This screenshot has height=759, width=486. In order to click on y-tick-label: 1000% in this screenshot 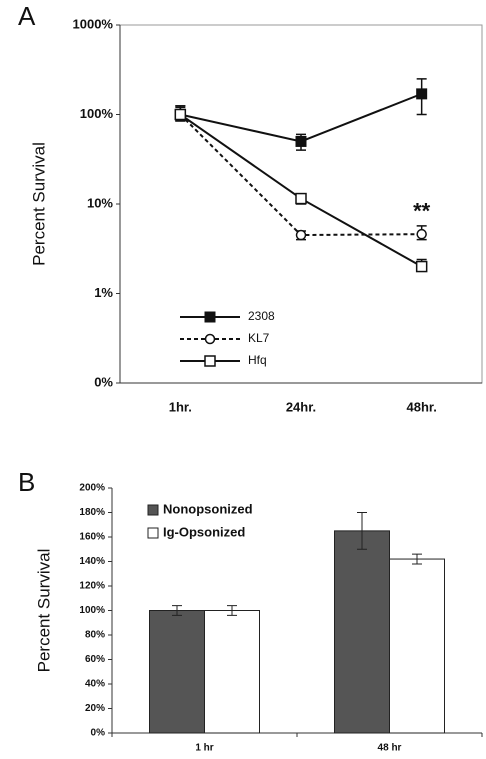, I will do `click(93, 23)`.